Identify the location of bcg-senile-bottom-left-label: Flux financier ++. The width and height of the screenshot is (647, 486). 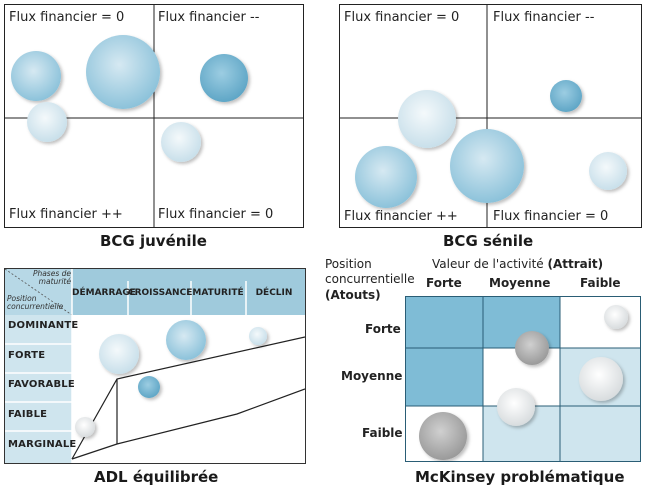
(401, 216).